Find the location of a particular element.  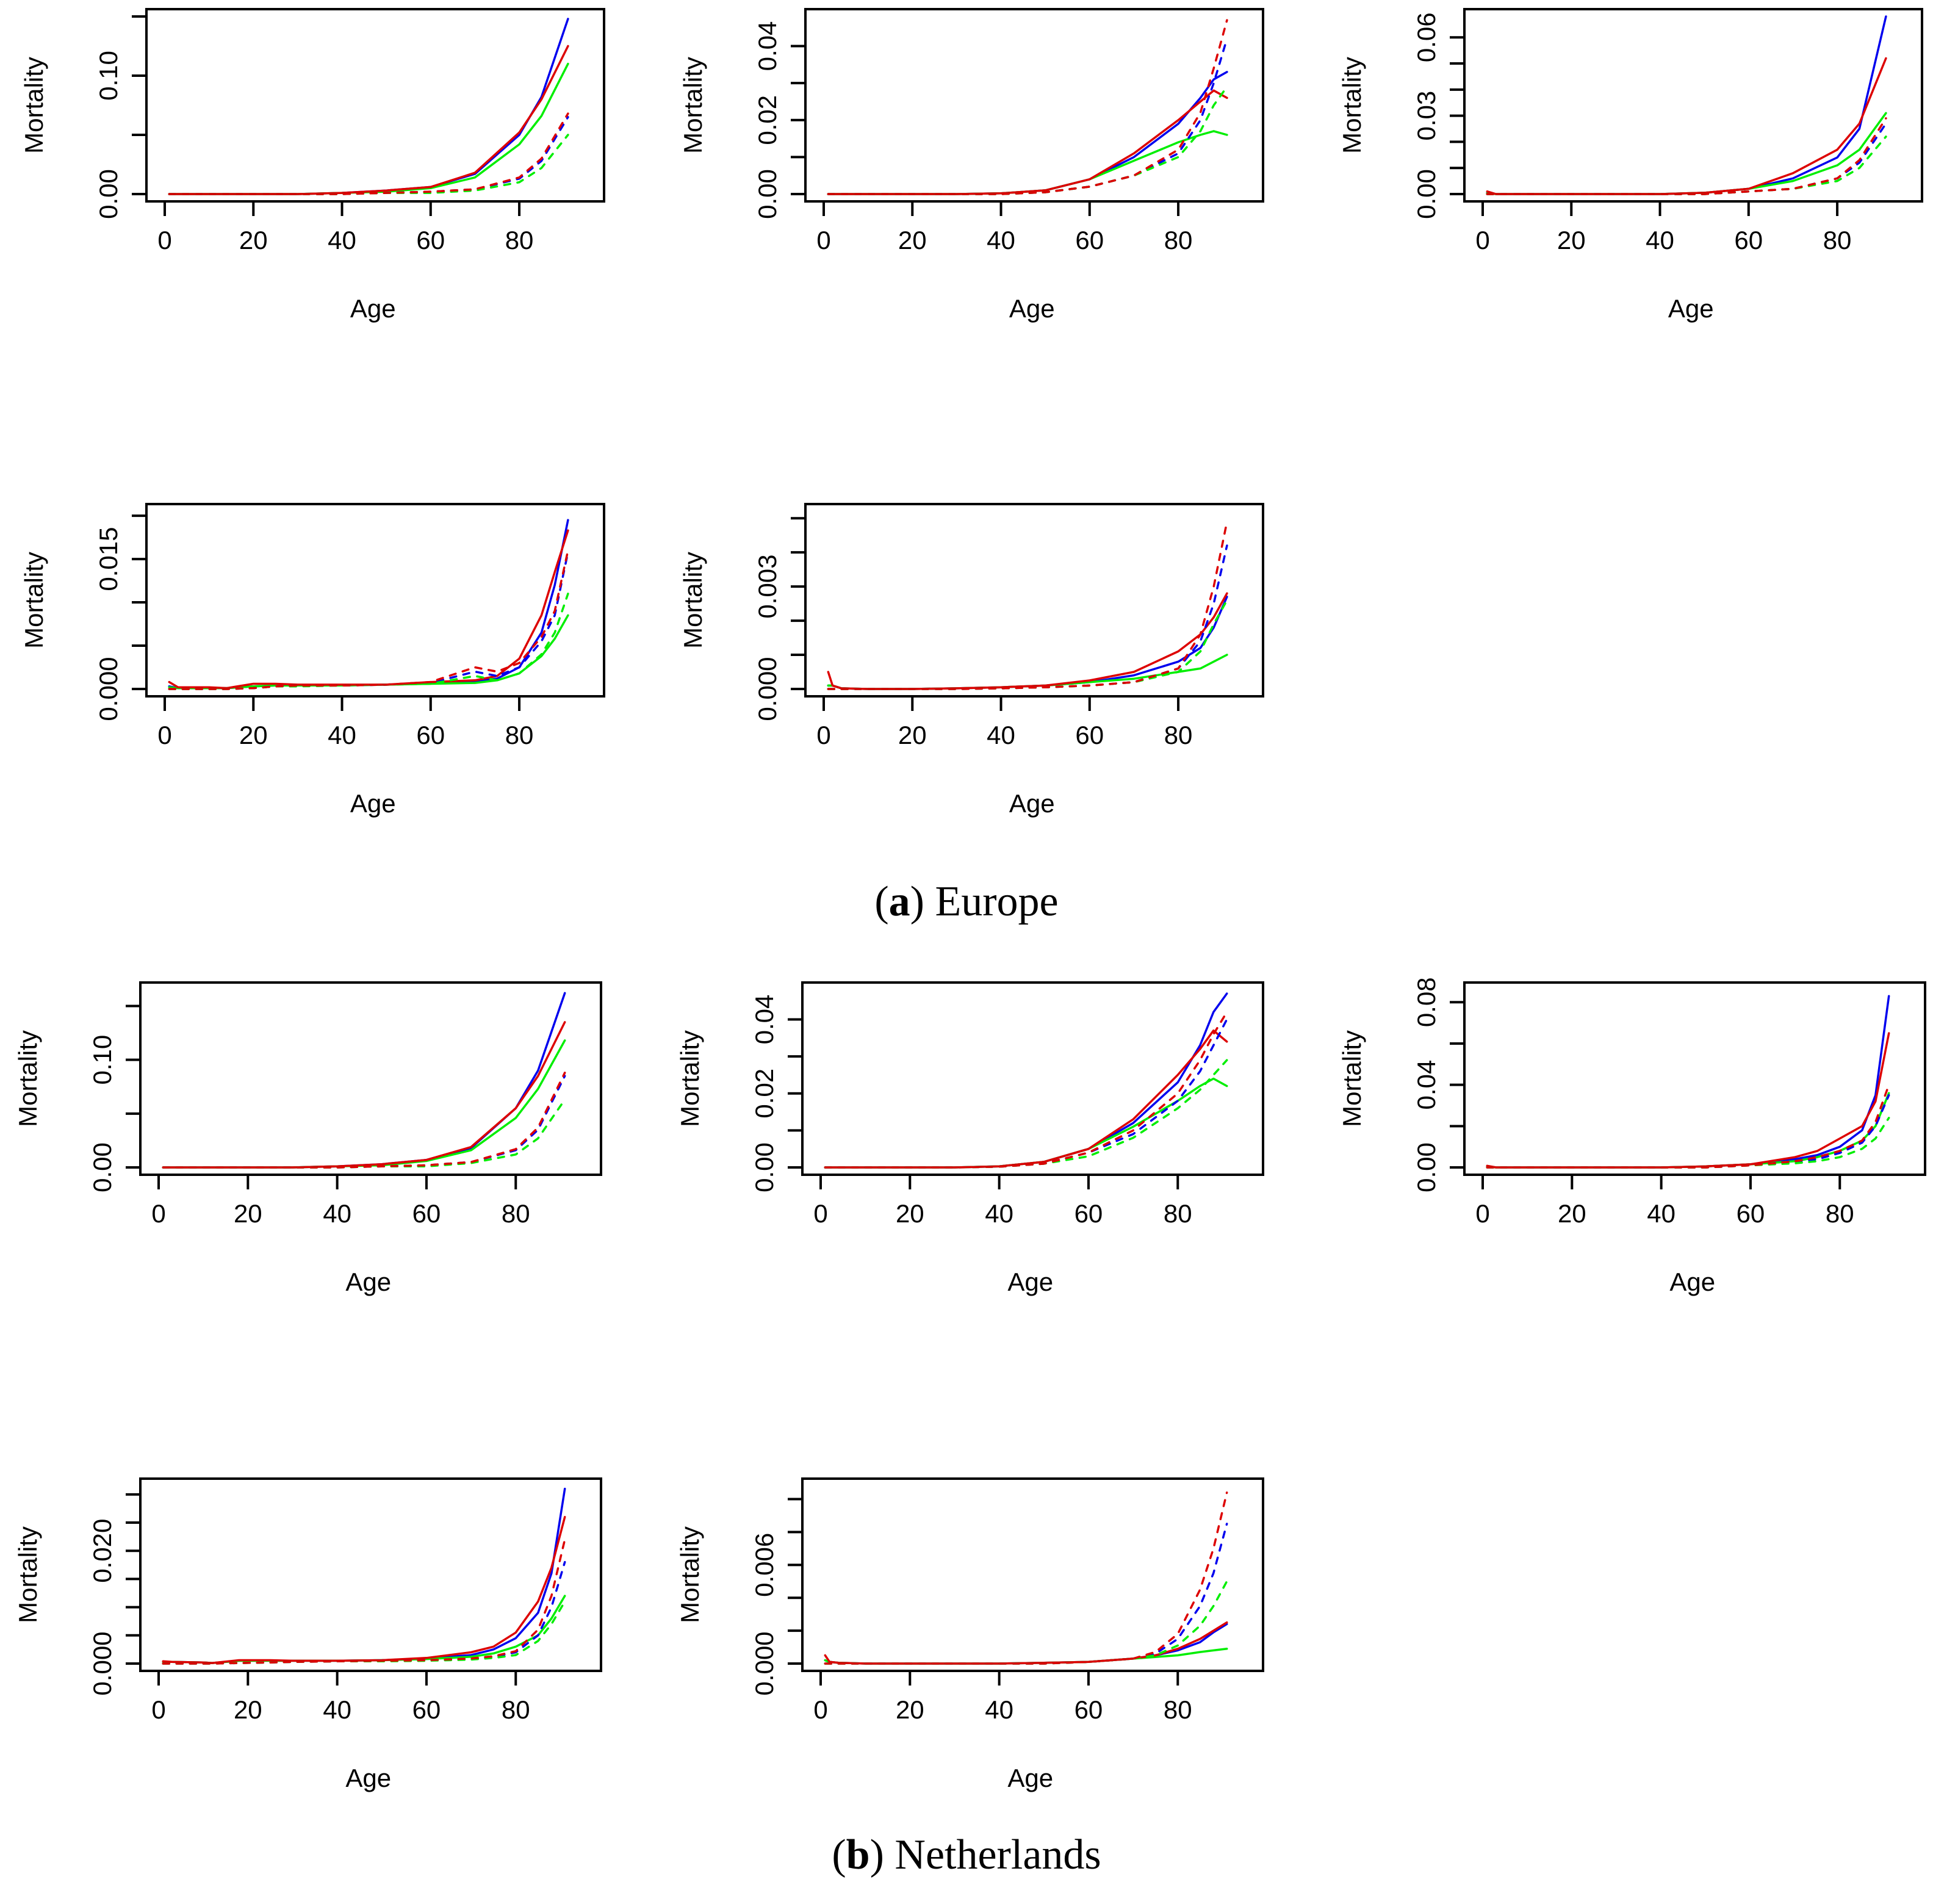

y-tick-label: 0.015 is located at coordinates (108, 559).